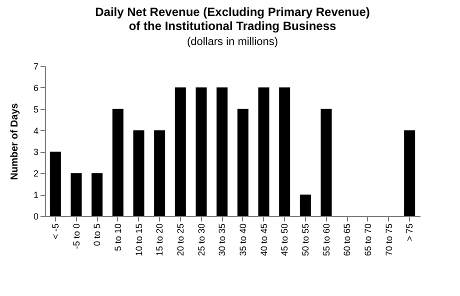  Describe the element at coordinates (222, 240) in the screenshot. I see `x-tick-label: 30 to 35` at that location.